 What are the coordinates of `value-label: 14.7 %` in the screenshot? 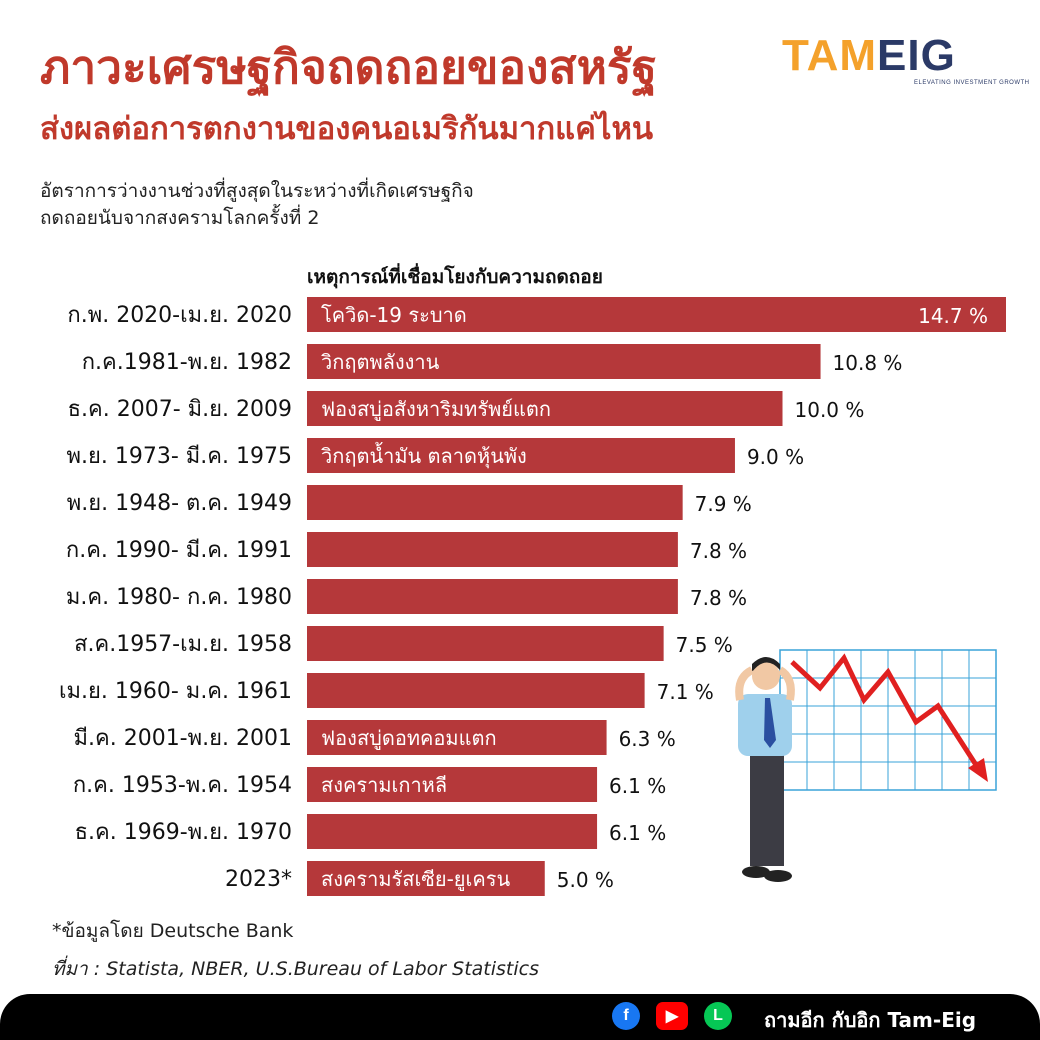 It's located at (953, 316).